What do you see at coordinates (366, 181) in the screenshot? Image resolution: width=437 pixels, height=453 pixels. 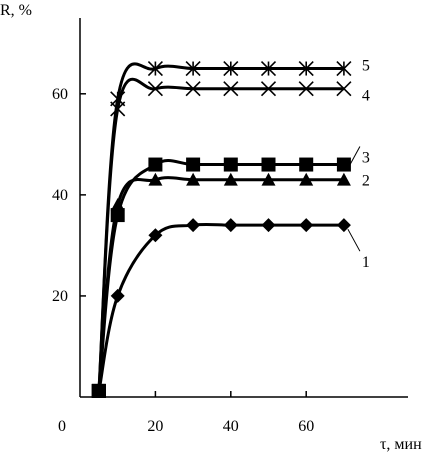 I see `series-2-label: 2` at bounding box center [366, 181].